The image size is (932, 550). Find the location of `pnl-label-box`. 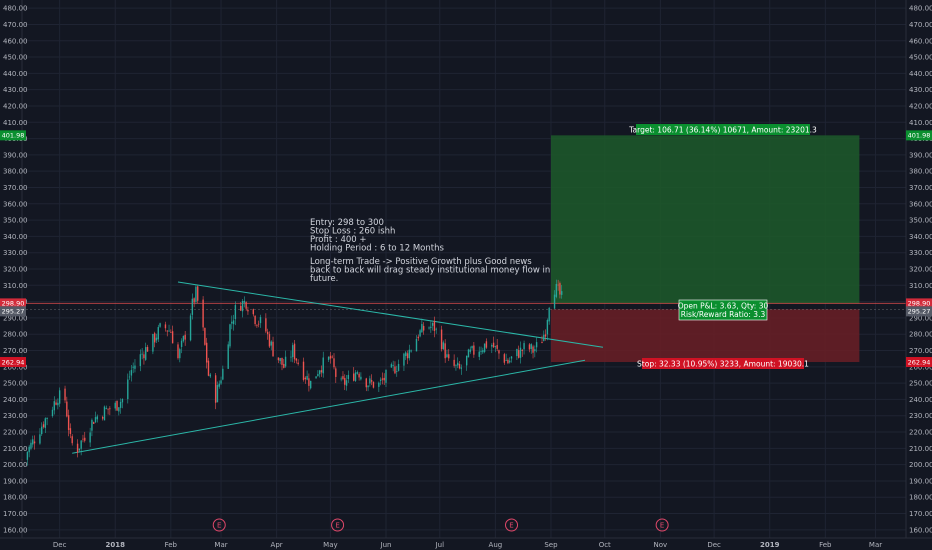

pnl-label-box is located at coordinates (723, 310).